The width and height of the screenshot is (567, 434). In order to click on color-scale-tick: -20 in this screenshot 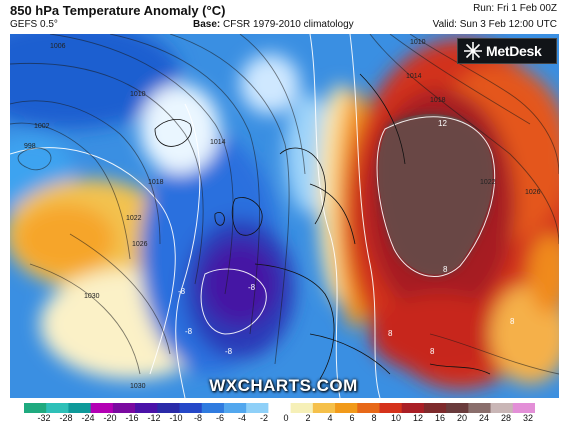, I will do `click(110, 418)`.